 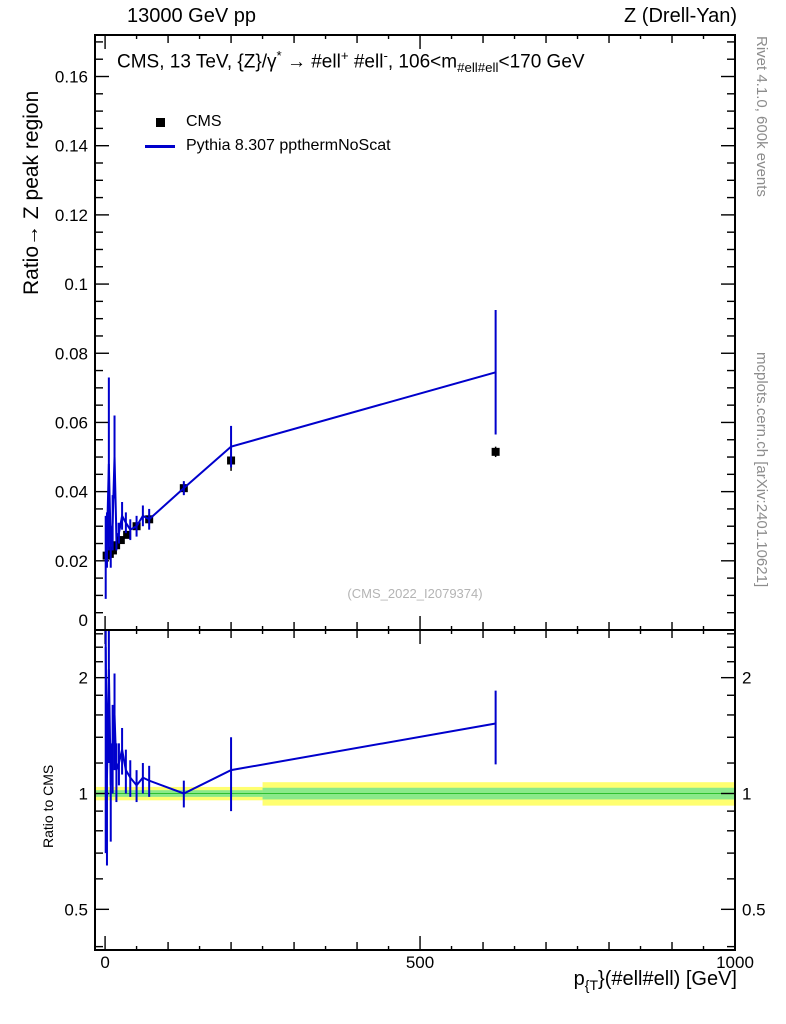 What do you see at coordinates (71, 353) in the screenshot?
I see `y-tick-label: 0.08` at bounding box center [71, 353].